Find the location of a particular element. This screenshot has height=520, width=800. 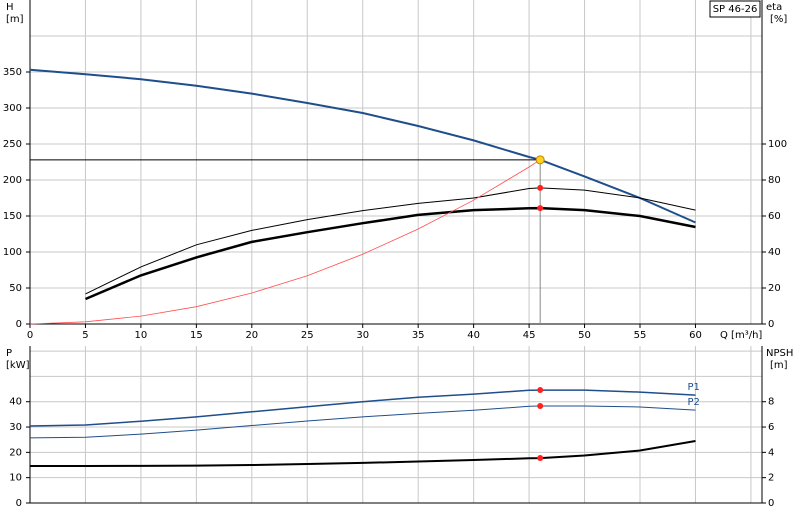

y2-tick-label: 2 is located at coordinates (771, 478).